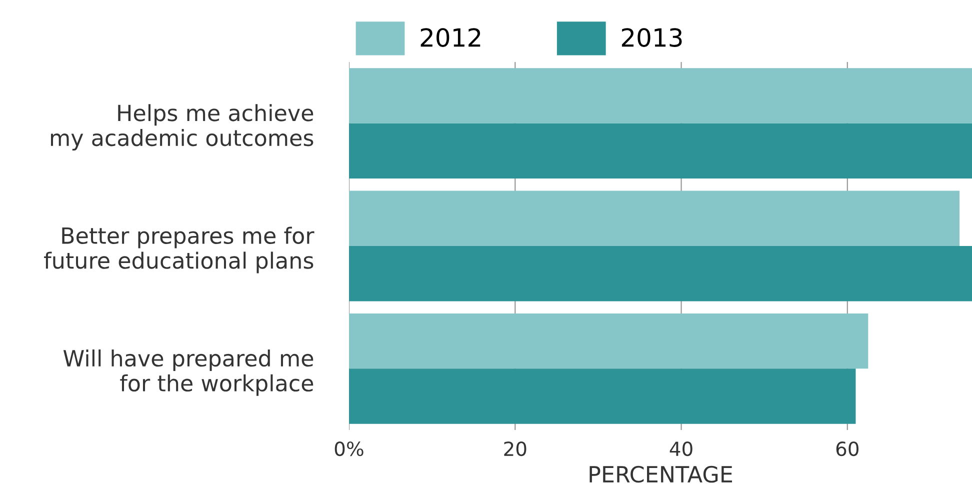  Describe the element at coordinates (179, 250) in the screenshot. I see `y-tick-label: Better prepares me for future educational plans` at that location.